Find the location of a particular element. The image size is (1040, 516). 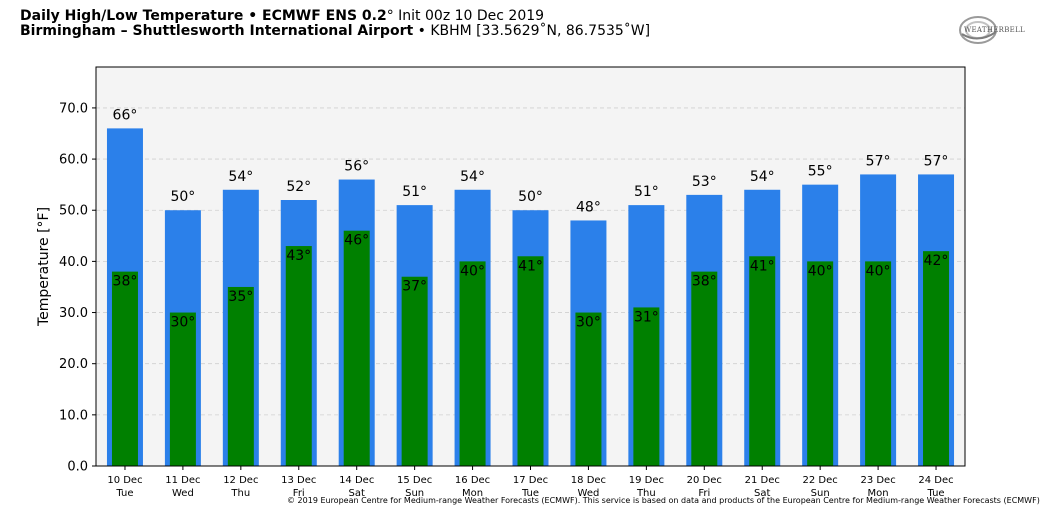

high-temp-label: 53° is located at coordinates (704, 182).